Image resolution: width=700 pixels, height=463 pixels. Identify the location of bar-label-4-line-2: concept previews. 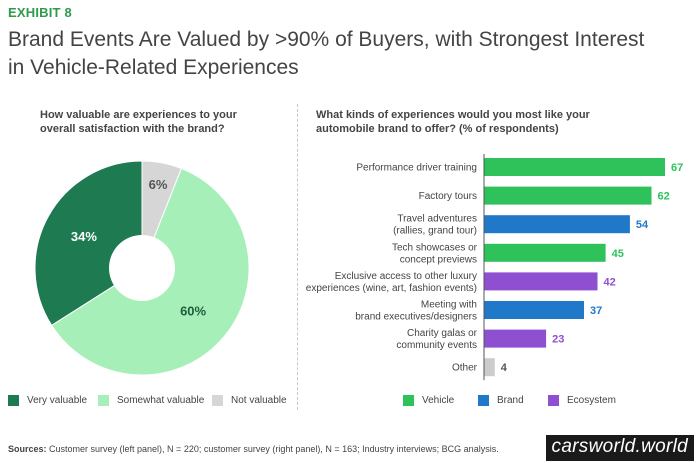
(438, 259).